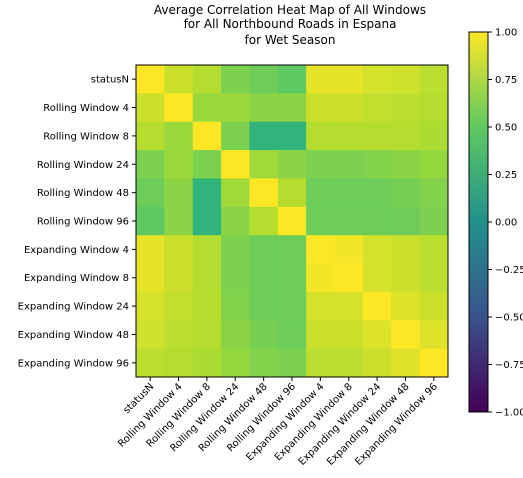  Describe the element at coordinates (76, 250) in the screenshot. I see `row-tick-label: Expanding Window 4` at that location.